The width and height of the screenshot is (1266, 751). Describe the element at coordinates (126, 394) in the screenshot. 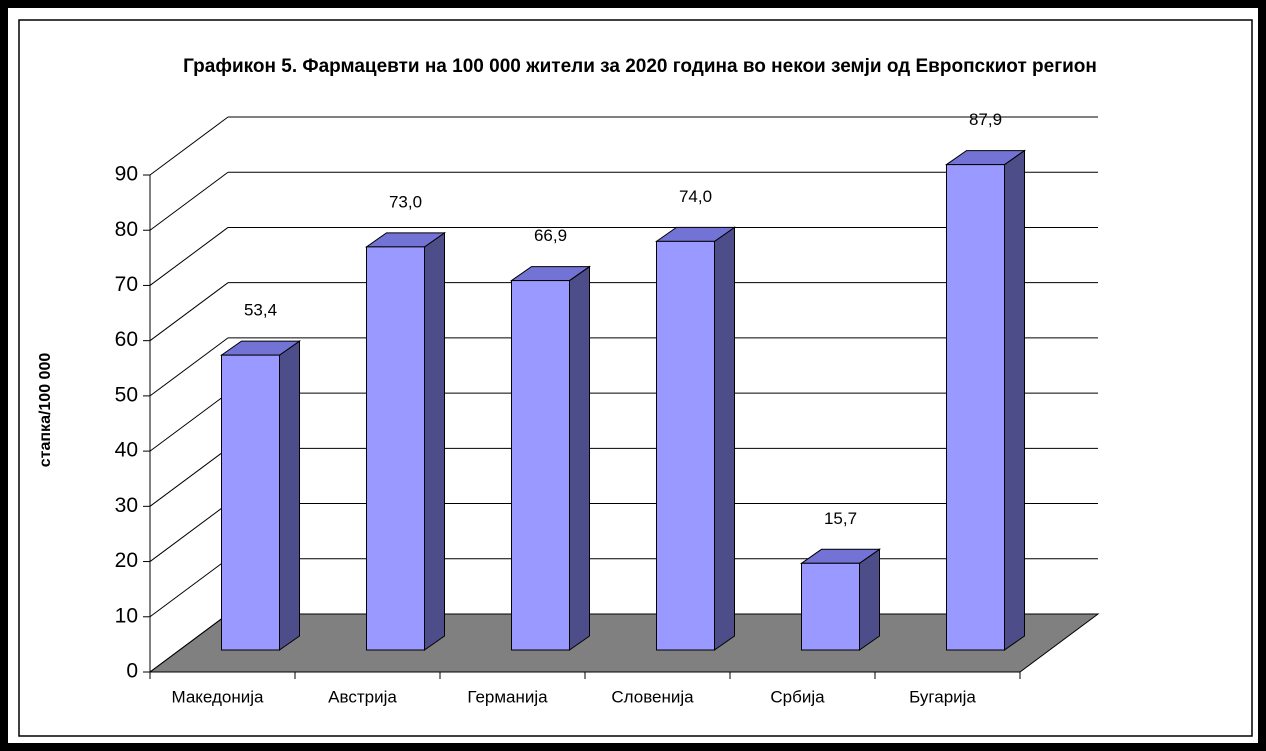

I see `y-tick-label: 50` at that location.